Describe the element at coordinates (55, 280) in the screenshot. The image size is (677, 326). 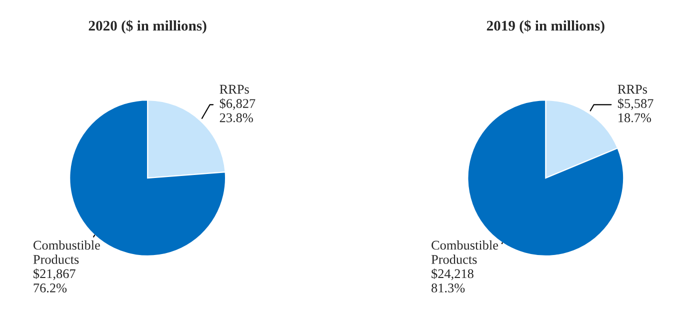
I see `data-label: $21,867 76.2%` at that location.